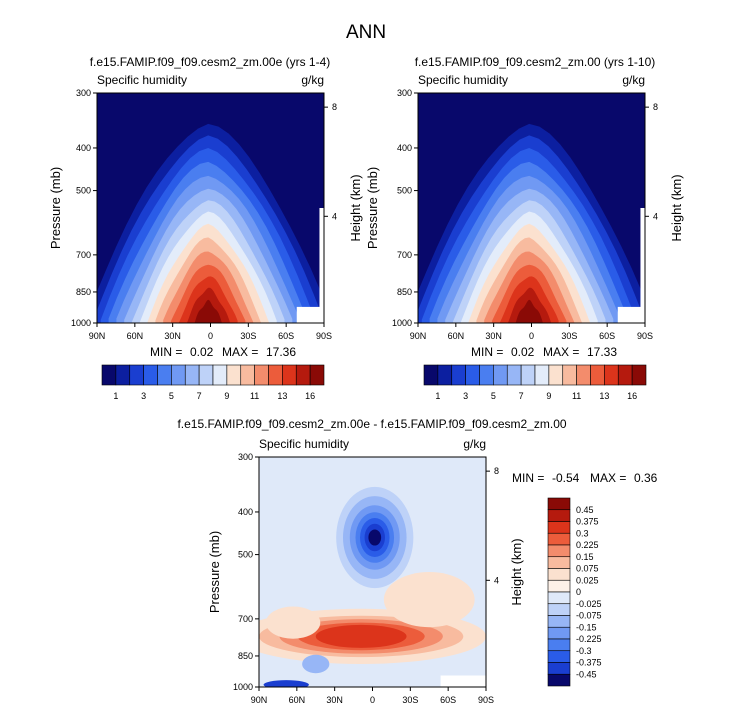 This screenshot has height=712, width=733. I want to click on colorbar-label: -0.025, so click(589, 604).